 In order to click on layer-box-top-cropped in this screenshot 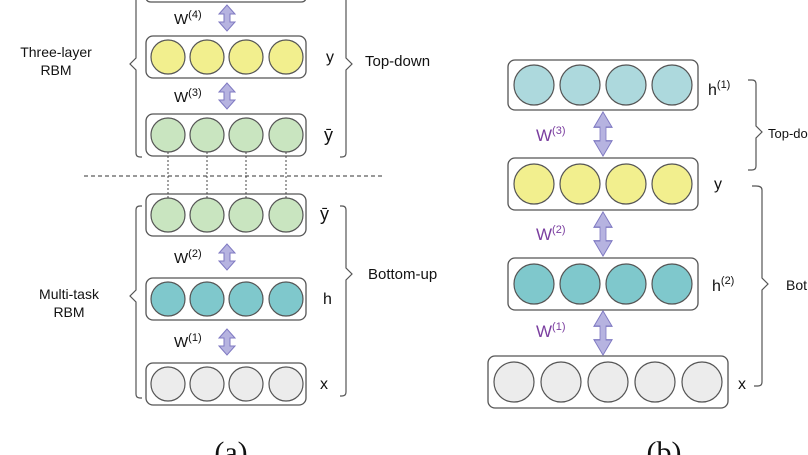, I will do `click(226, 1)`.